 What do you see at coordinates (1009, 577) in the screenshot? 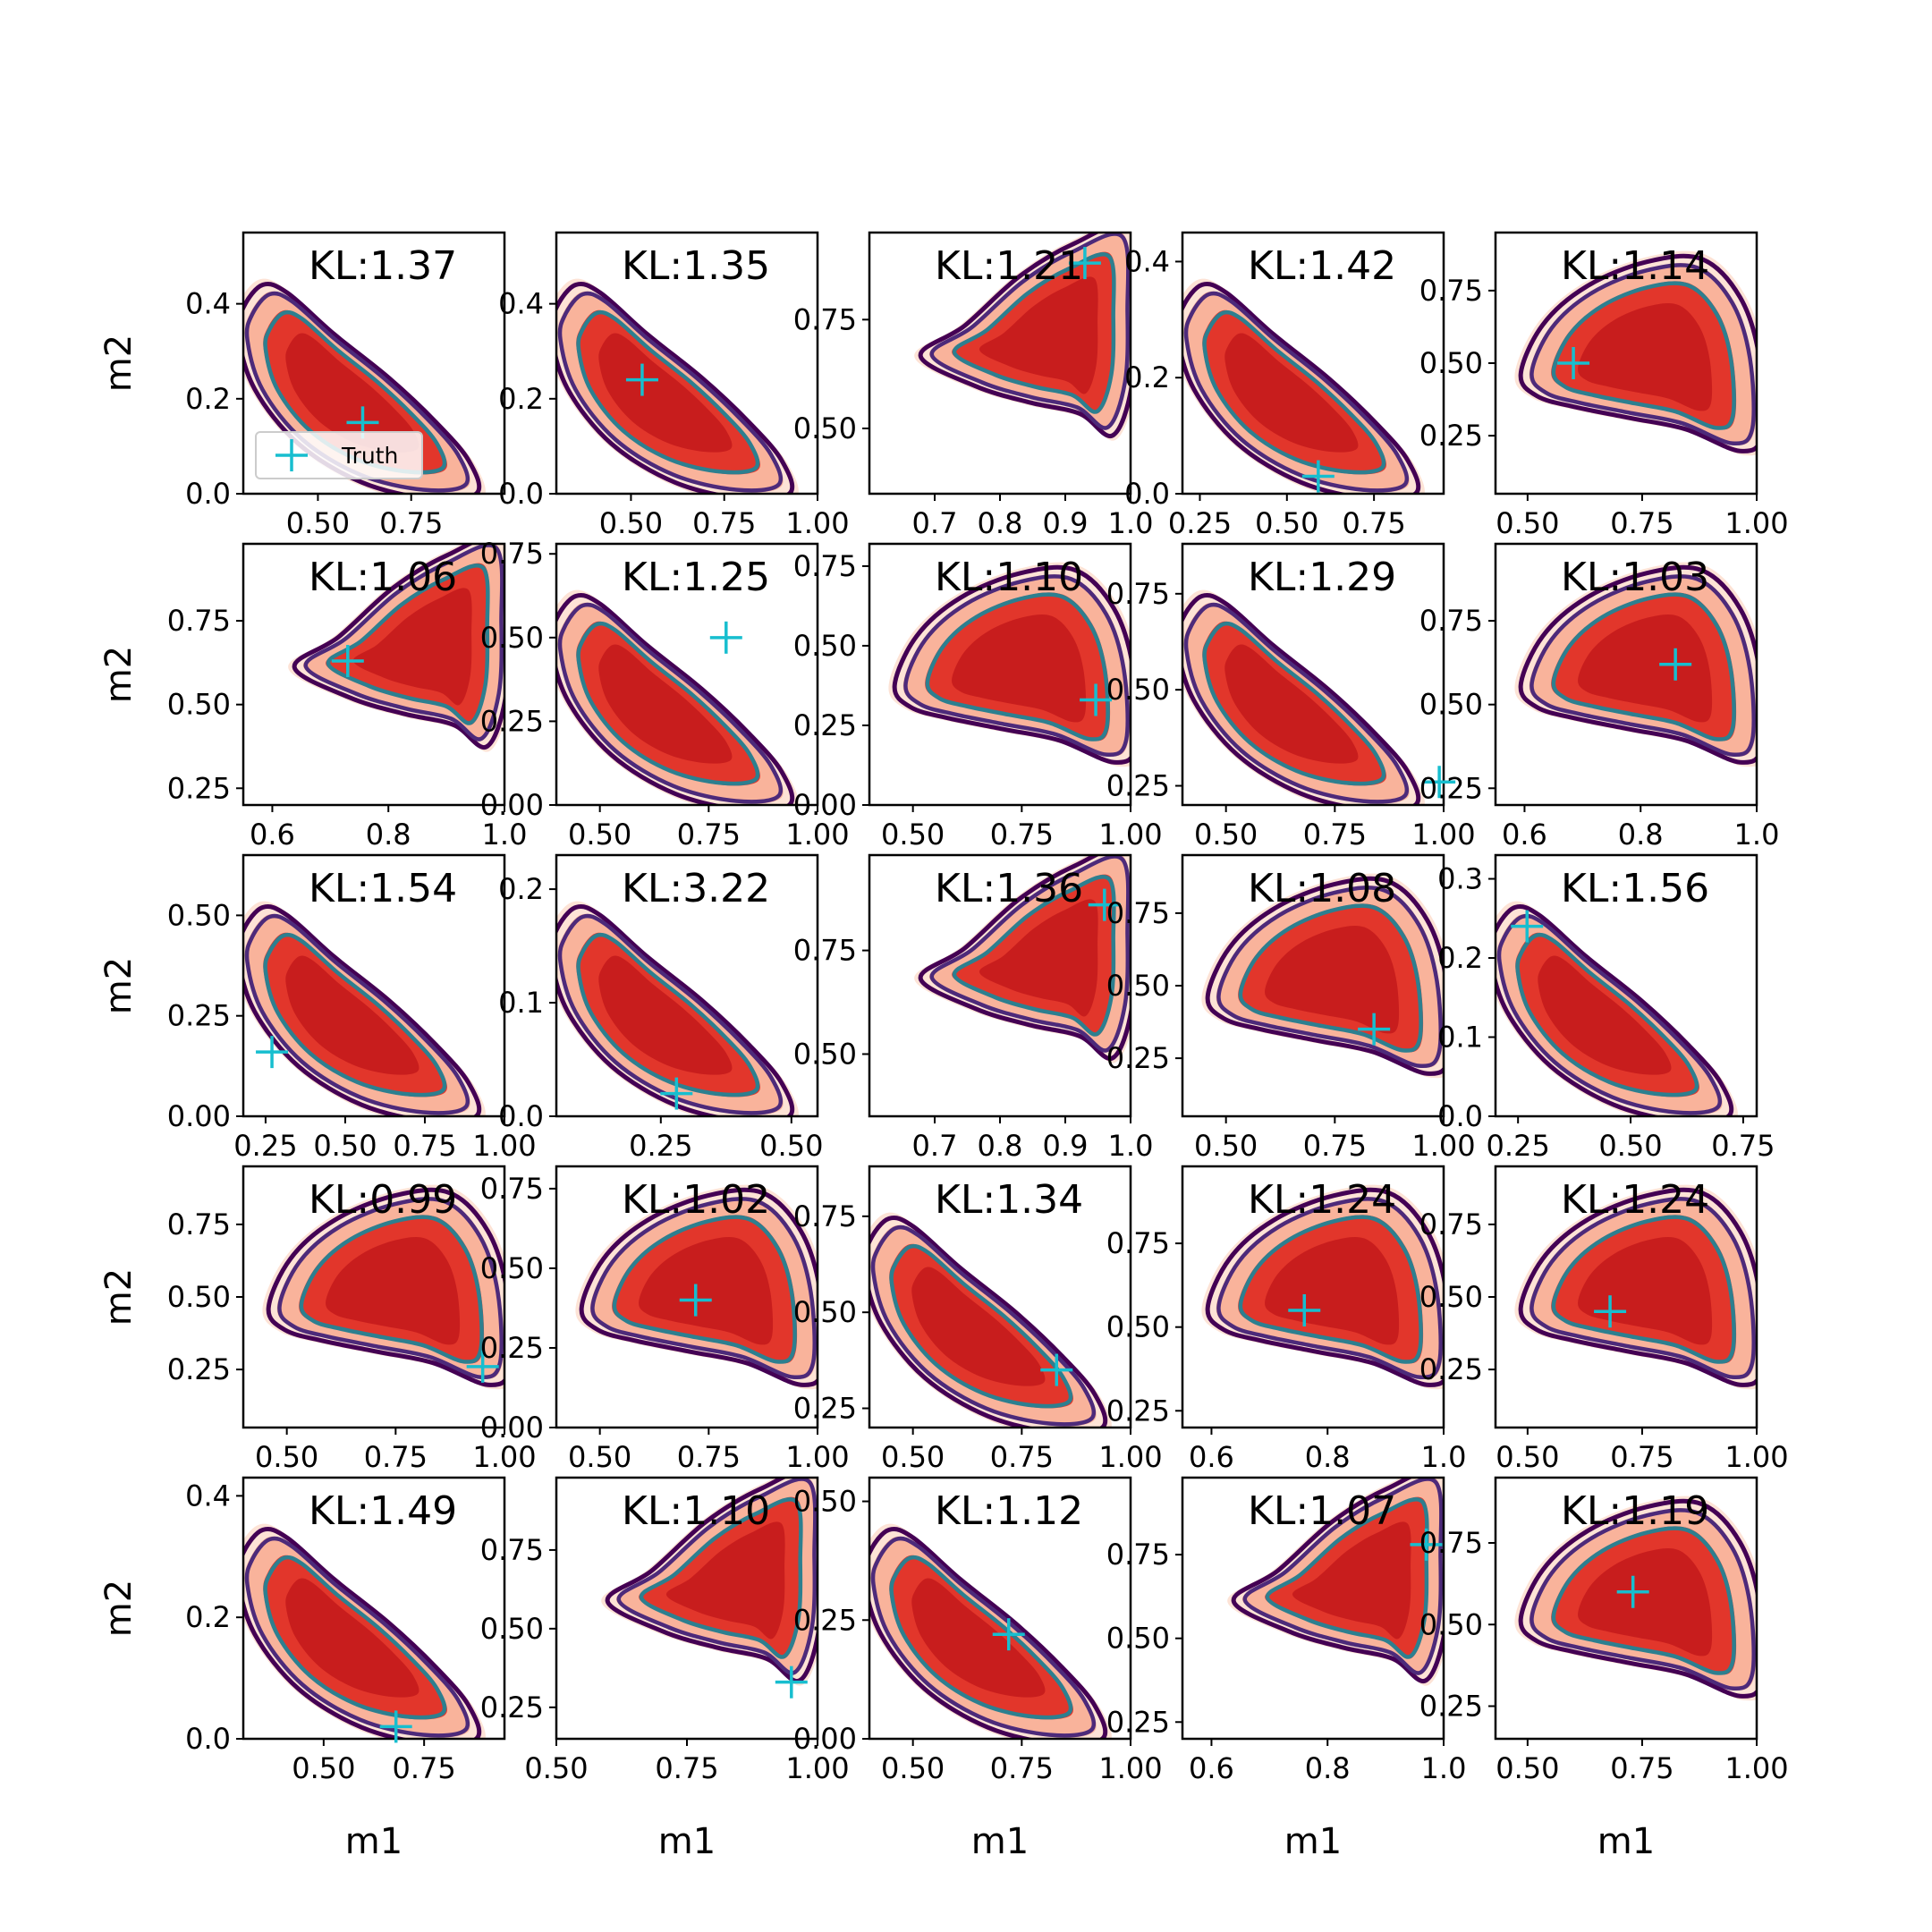
I see `kl-annotation: KL:1.10` at bounding box center [1009, 577].